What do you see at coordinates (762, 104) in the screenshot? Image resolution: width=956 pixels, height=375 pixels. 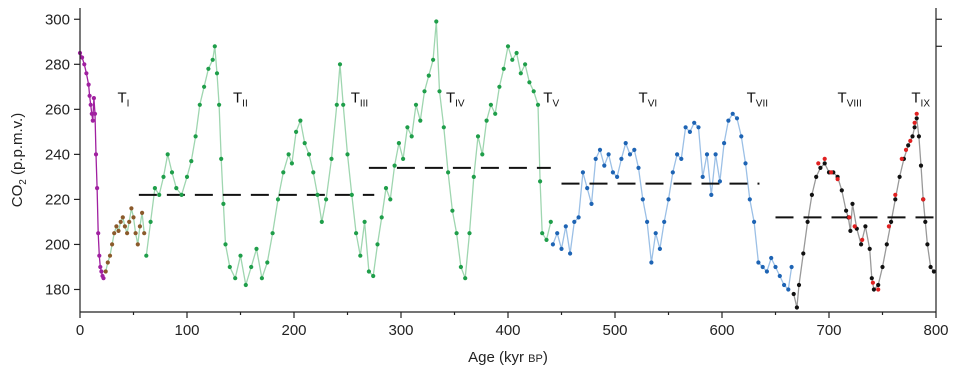 I see `termination-subscript: VII` at bounding box center [762, 104].